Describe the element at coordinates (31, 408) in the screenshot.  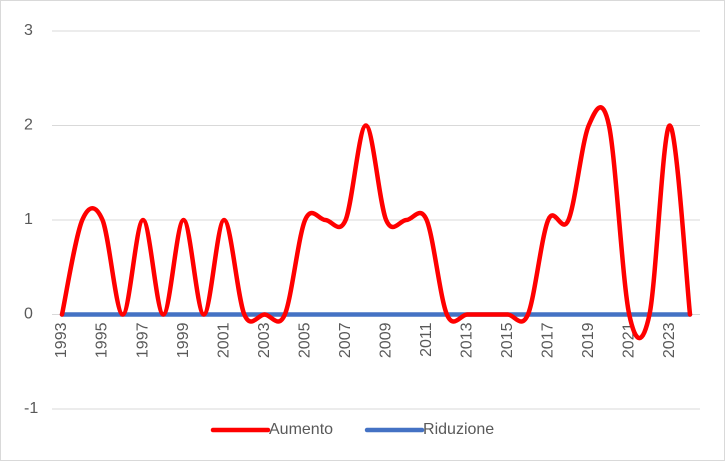
I see `y-tick-label: -1` at that location.